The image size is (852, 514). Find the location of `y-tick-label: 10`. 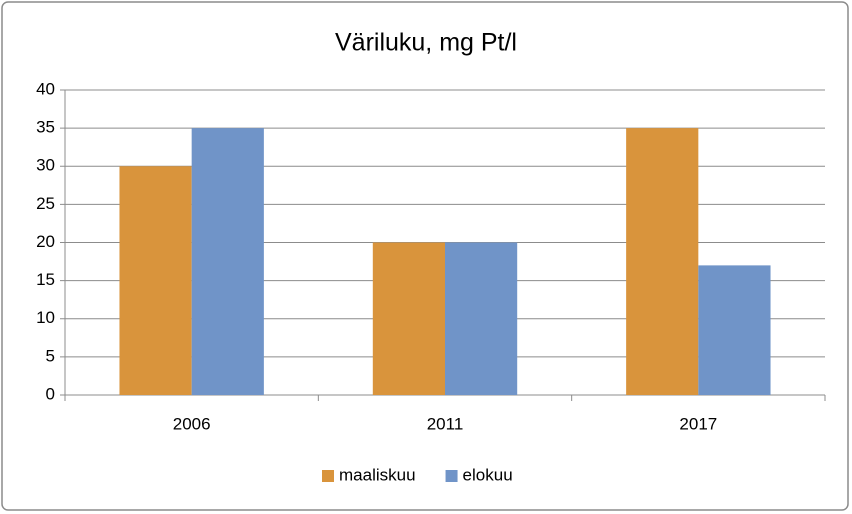

y-tick-label: 10 is located at coordinates (45, 317).